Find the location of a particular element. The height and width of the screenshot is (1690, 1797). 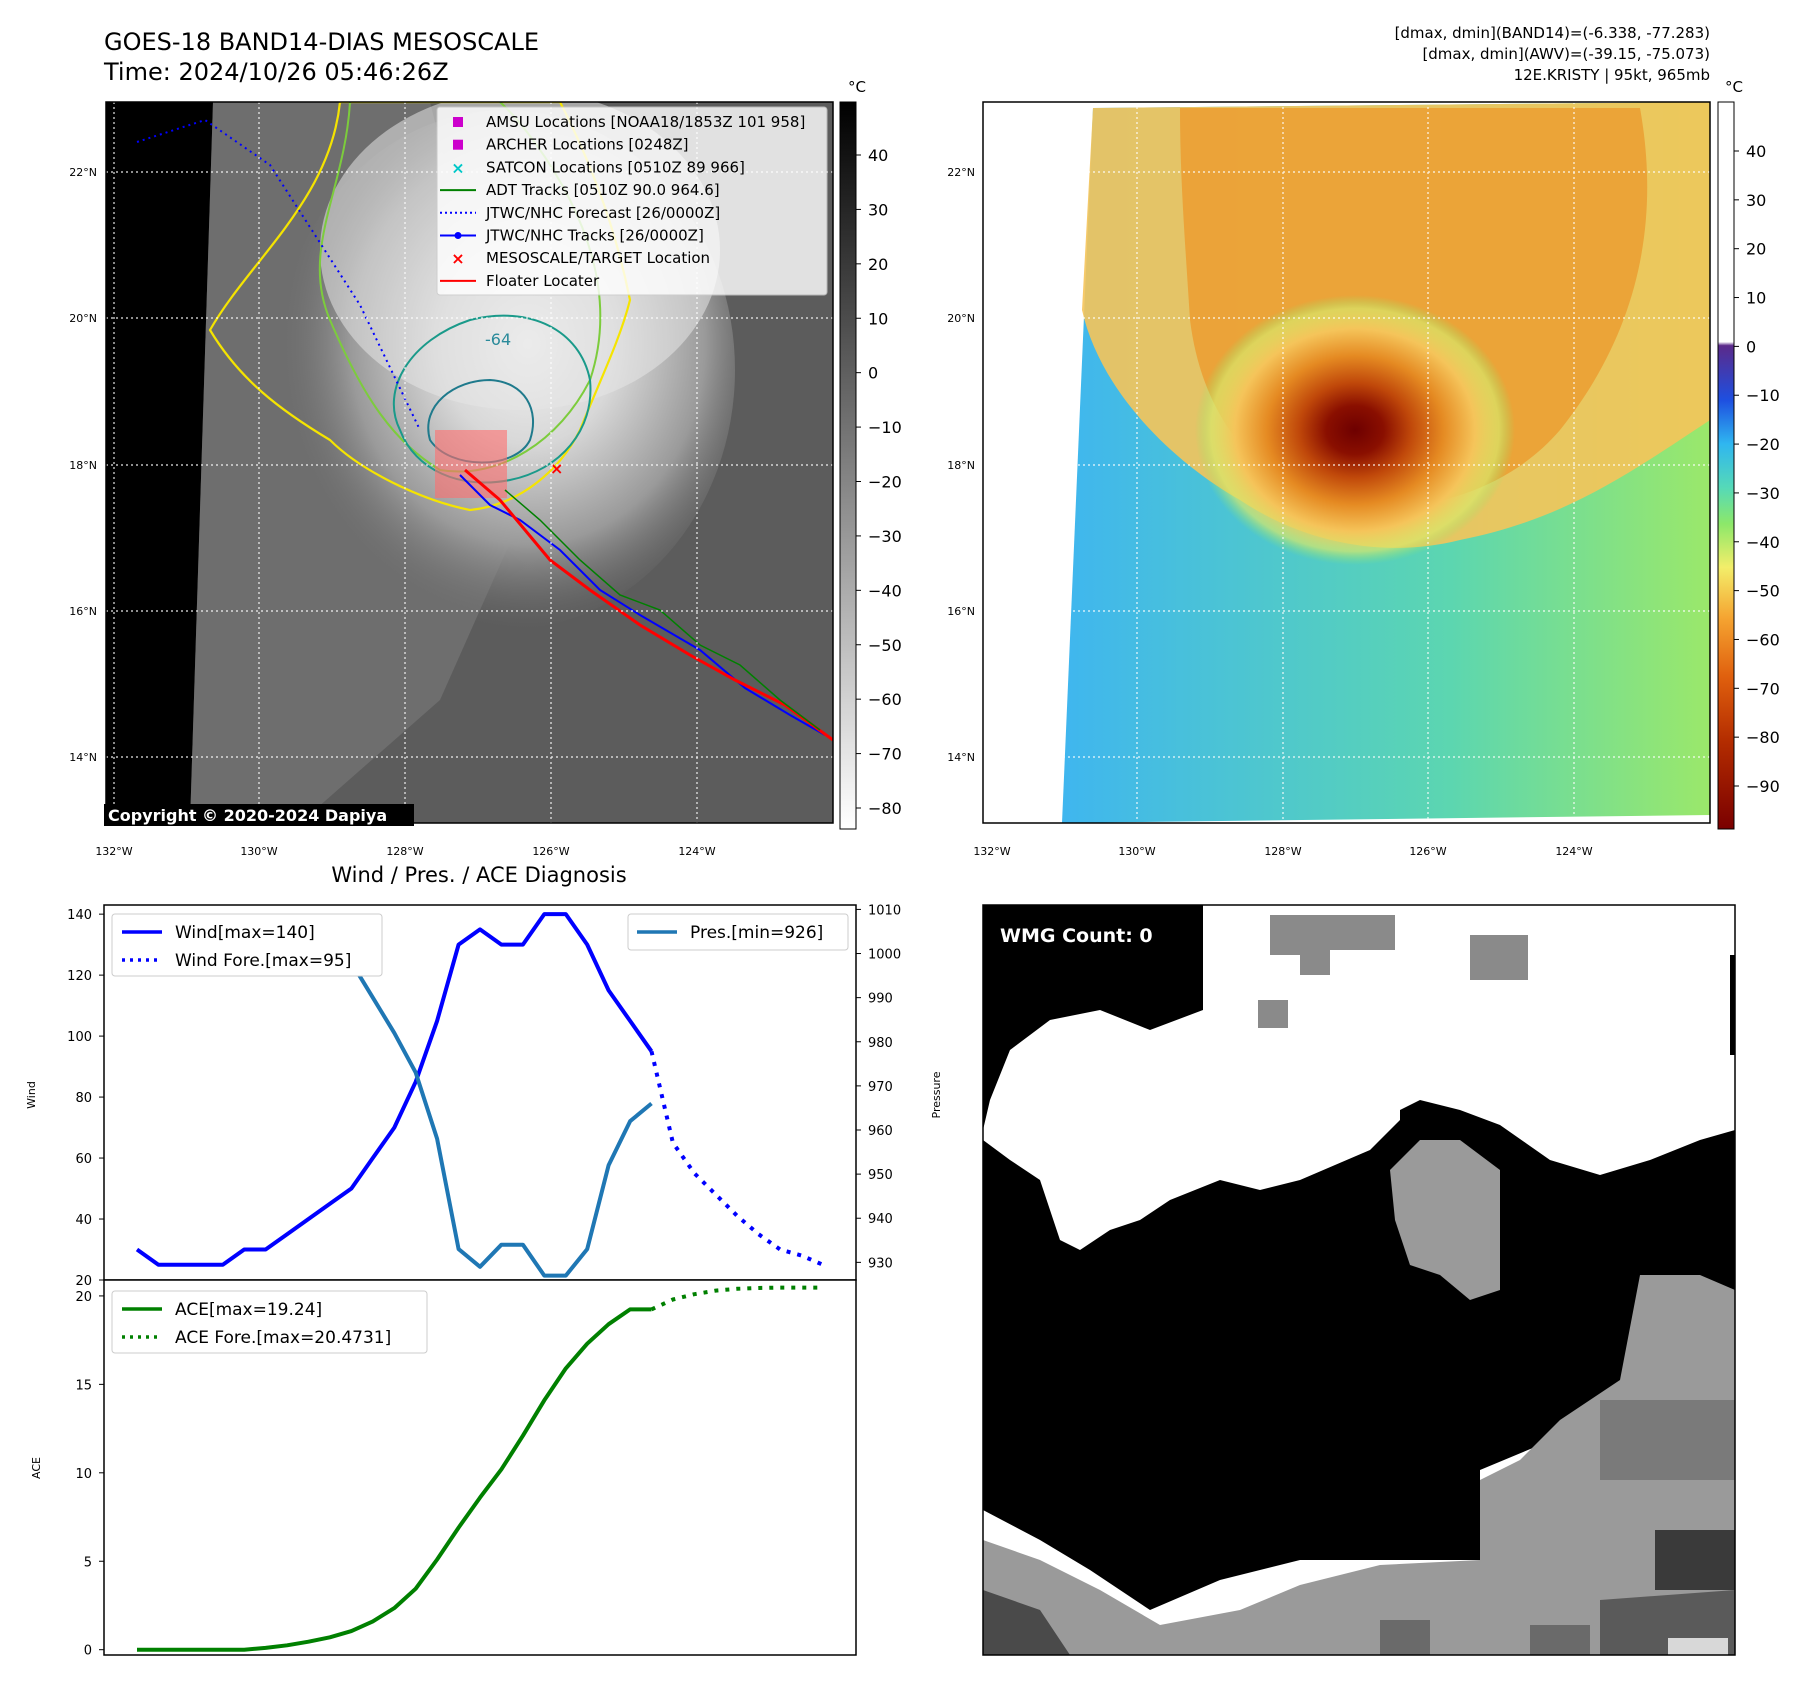

colorbar-tick-label: −90 is located at coordinates (1763, 786).